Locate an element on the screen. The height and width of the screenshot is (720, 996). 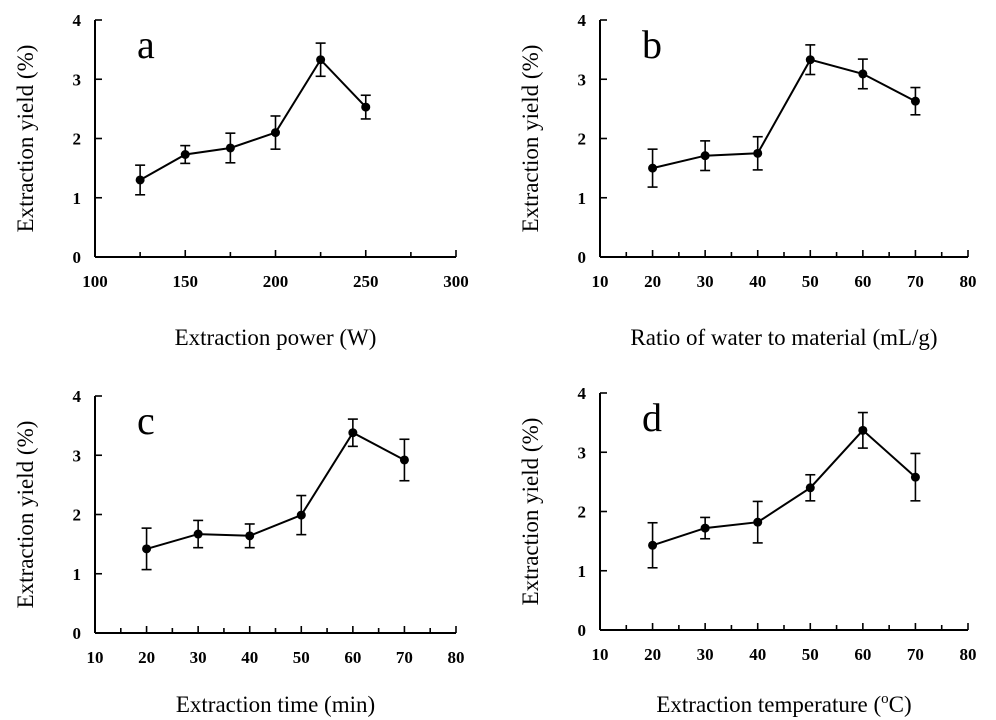
x-axis-title: Ratio of water to material (mL/g) is located at coordinates (783, 337).